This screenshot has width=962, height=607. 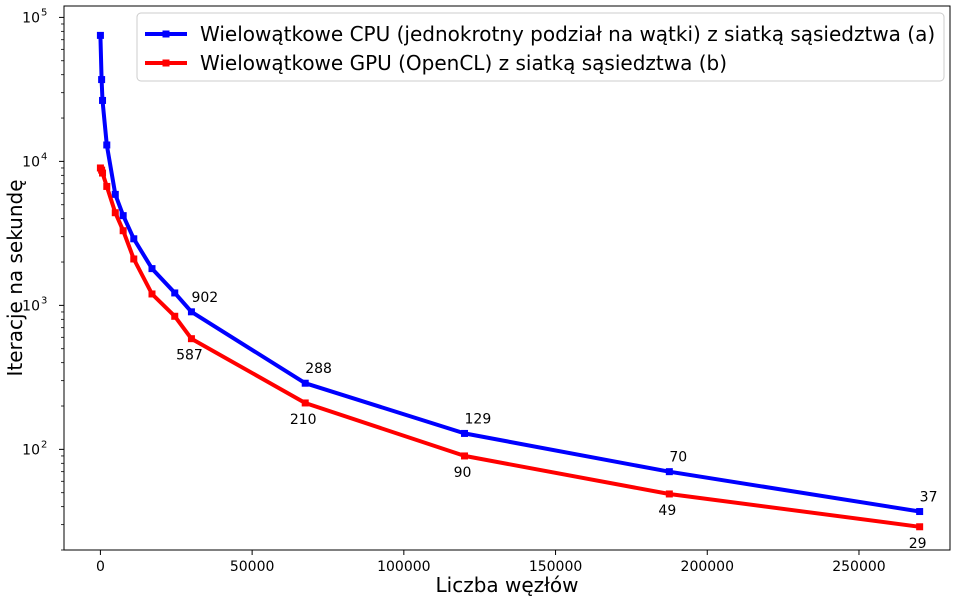 What do you see at coordinates (491, 562) in the screenshot?
I see `x-axis: 0 50000 100000 150000 200000 250000` at bounding box center [491, 562].